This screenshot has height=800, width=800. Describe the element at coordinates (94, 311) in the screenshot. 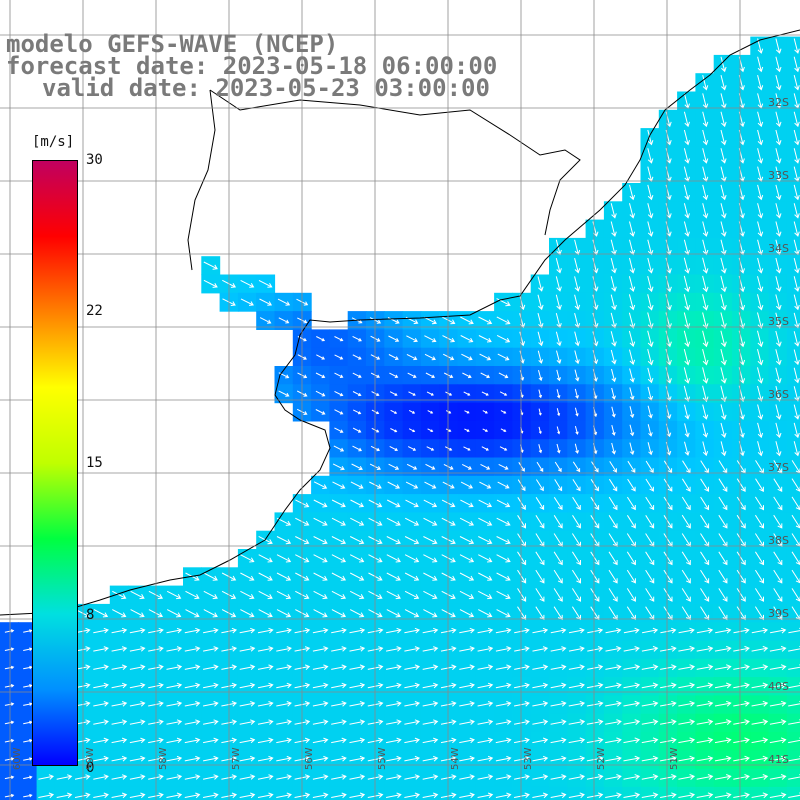

I see `colorbar-tick-22: 22` at that location.